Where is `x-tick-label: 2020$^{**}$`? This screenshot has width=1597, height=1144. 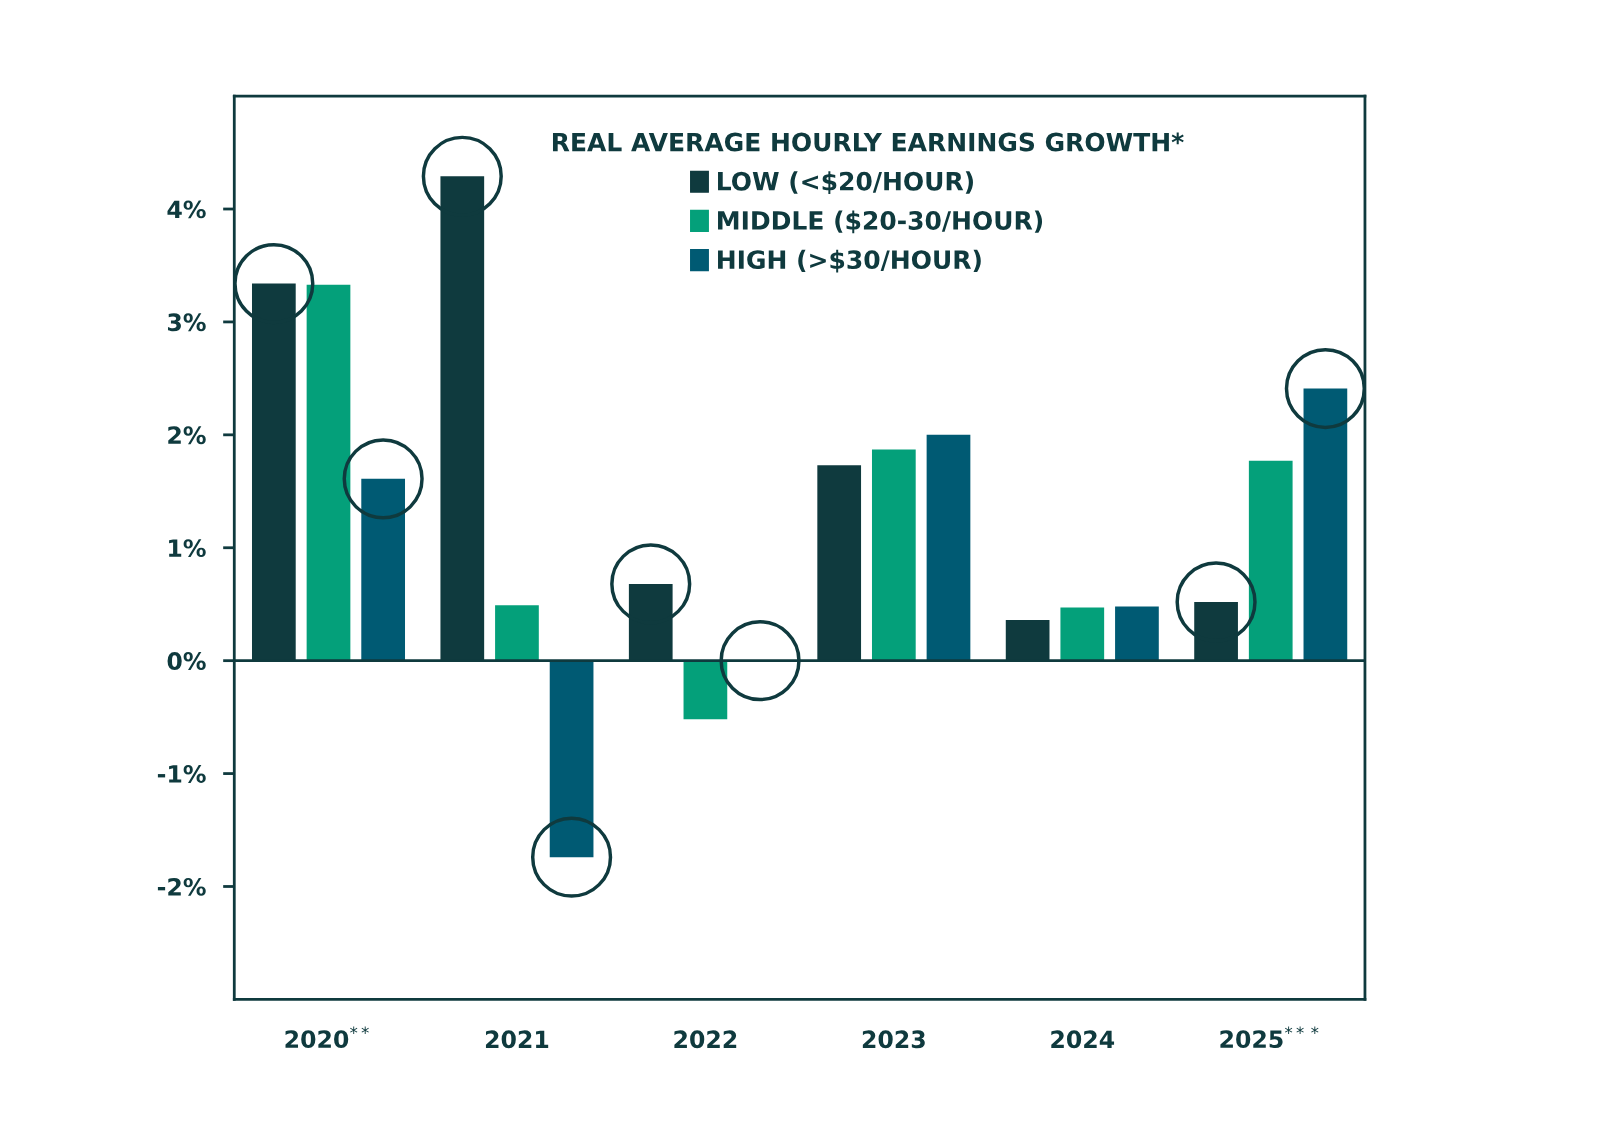 x-tick-label: 2020$^{**}$ is located at coordinates (327, 1037).